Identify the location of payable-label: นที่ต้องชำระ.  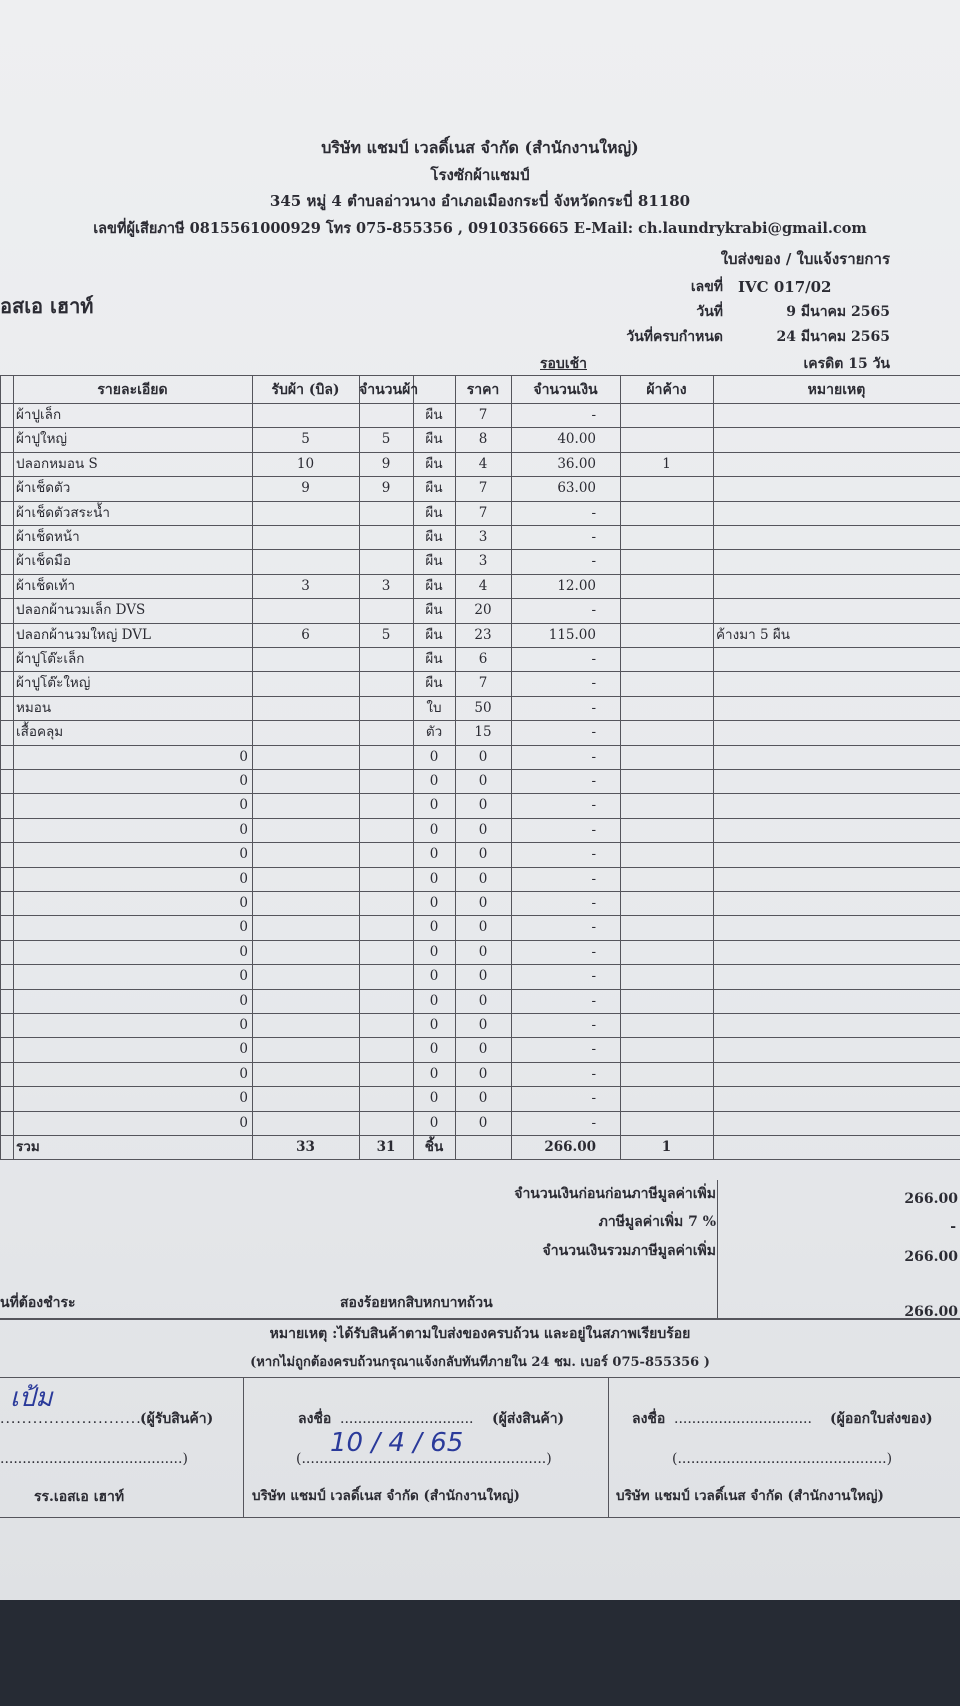
(38, 1303).